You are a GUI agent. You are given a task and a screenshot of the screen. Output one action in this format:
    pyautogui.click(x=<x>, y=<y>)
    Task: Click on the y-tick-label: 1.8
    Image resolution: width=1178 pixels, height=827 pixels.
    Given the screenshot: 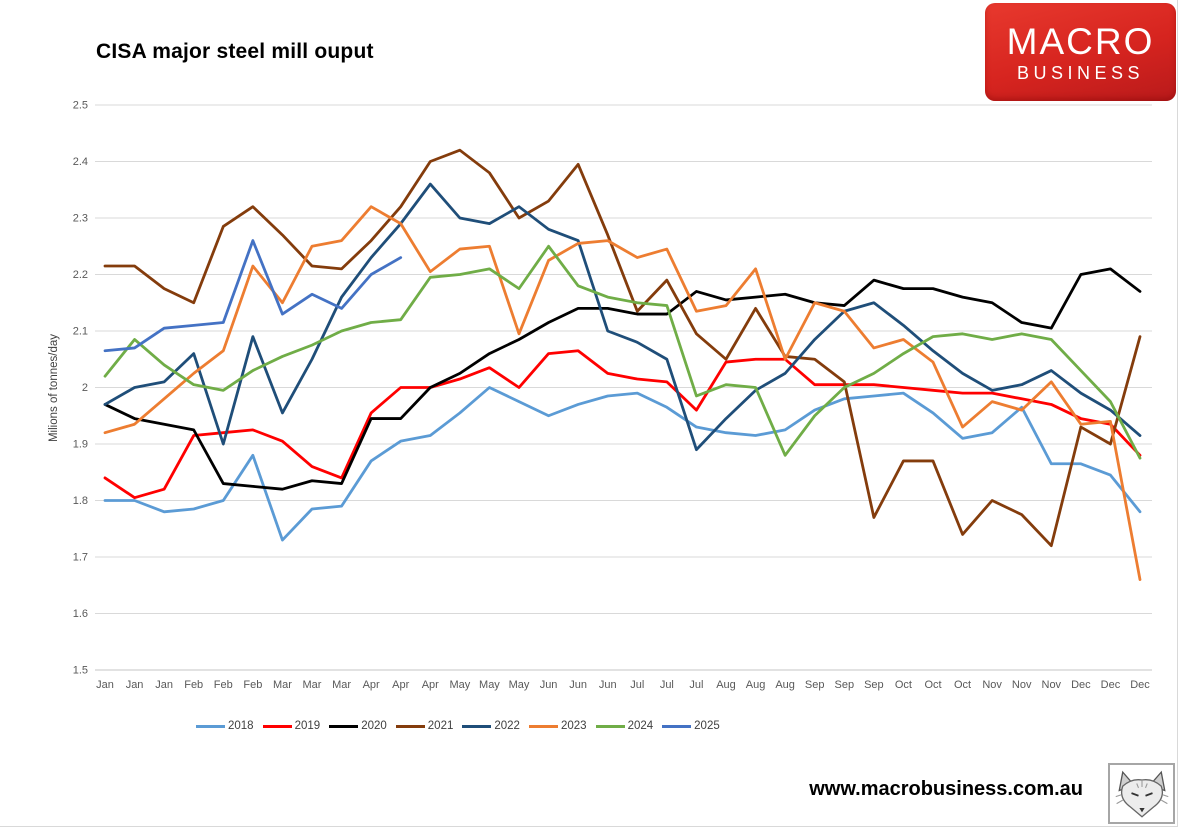 What is the action you would take?
    pyautogui.click(x=80, y=501)
    